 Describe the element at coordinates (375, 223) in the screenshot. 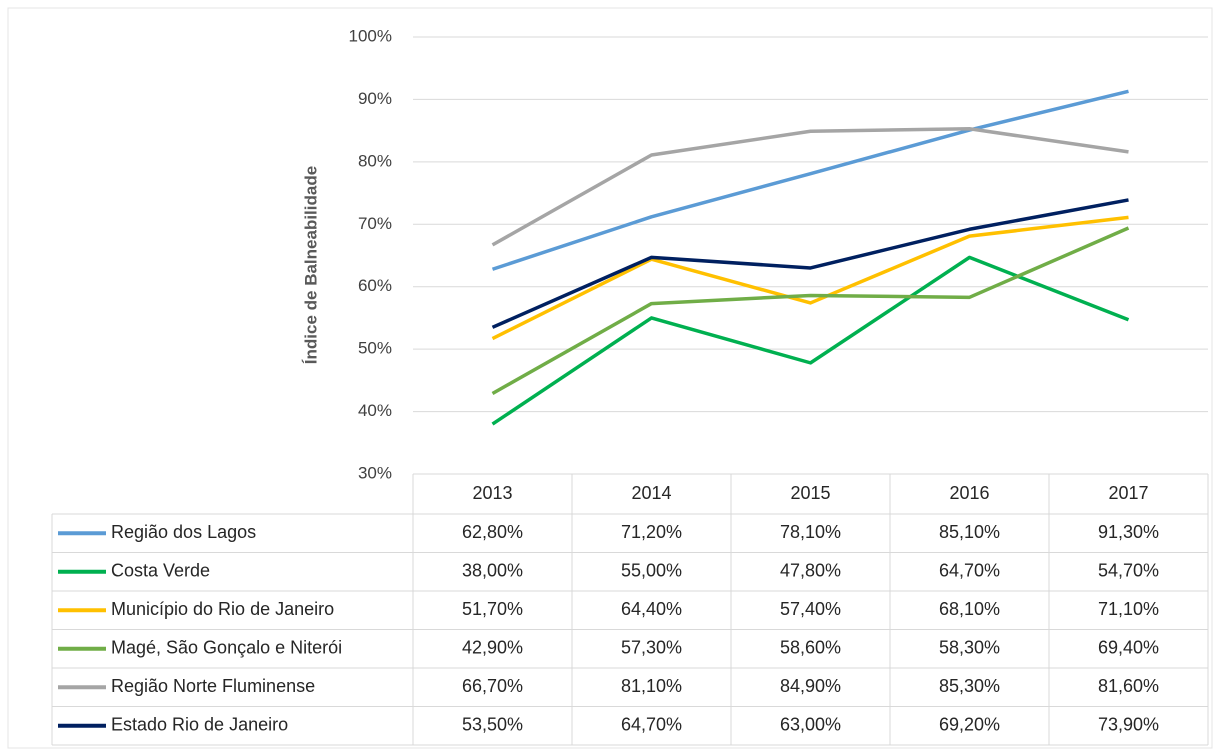

I see `y-tick-label: 70%` at that location.